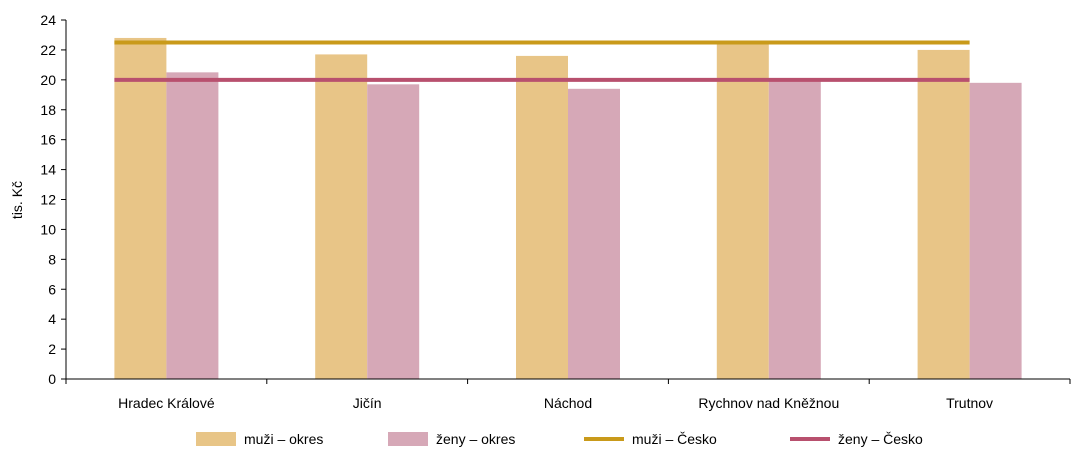 The width and height of the screenshot is (1078, 450). What do you see at coordinates (768, 403) in the screenshot?
I see `x-category-label: Rychnov nad Kněžnou` at bounding box center [768, 403].